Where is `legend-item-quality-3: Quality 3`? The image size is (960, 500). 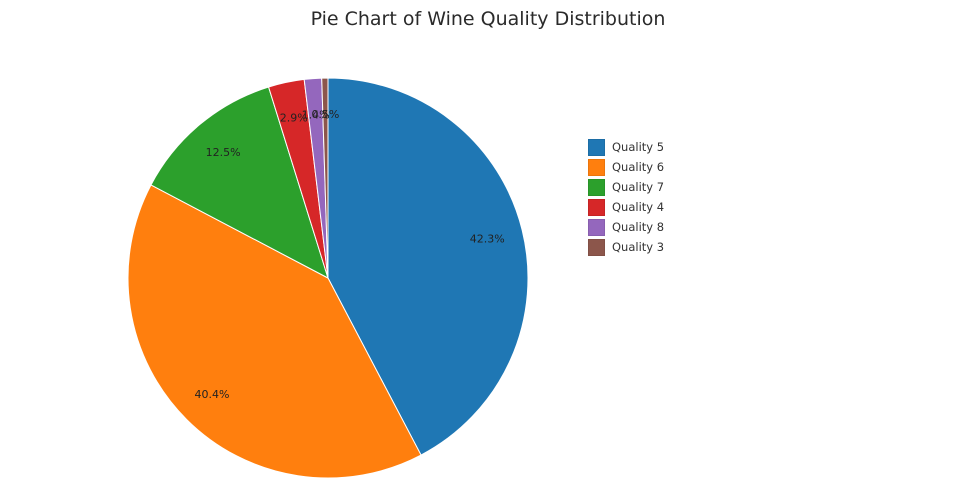 legend-item-quality-3: Quality 3 is located at coordinates (626, 247).